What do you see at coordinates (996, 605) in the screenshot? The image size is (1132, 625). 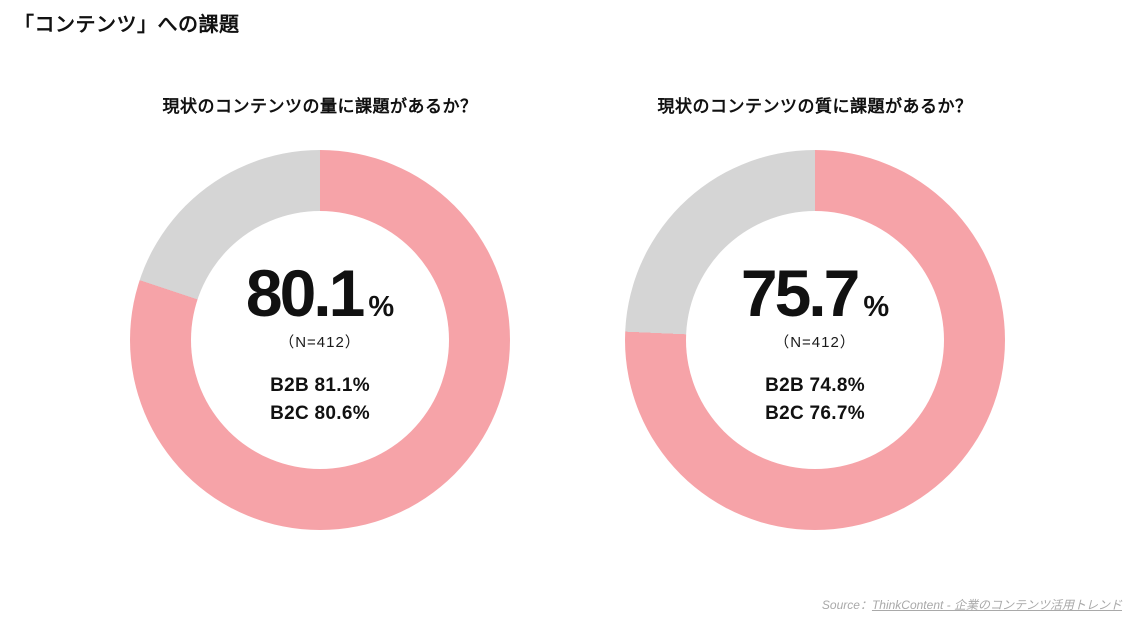 I see `source-link: ThinkContent - 企業のコンテンツ活用トレンド` at bounding box center [996, 605].